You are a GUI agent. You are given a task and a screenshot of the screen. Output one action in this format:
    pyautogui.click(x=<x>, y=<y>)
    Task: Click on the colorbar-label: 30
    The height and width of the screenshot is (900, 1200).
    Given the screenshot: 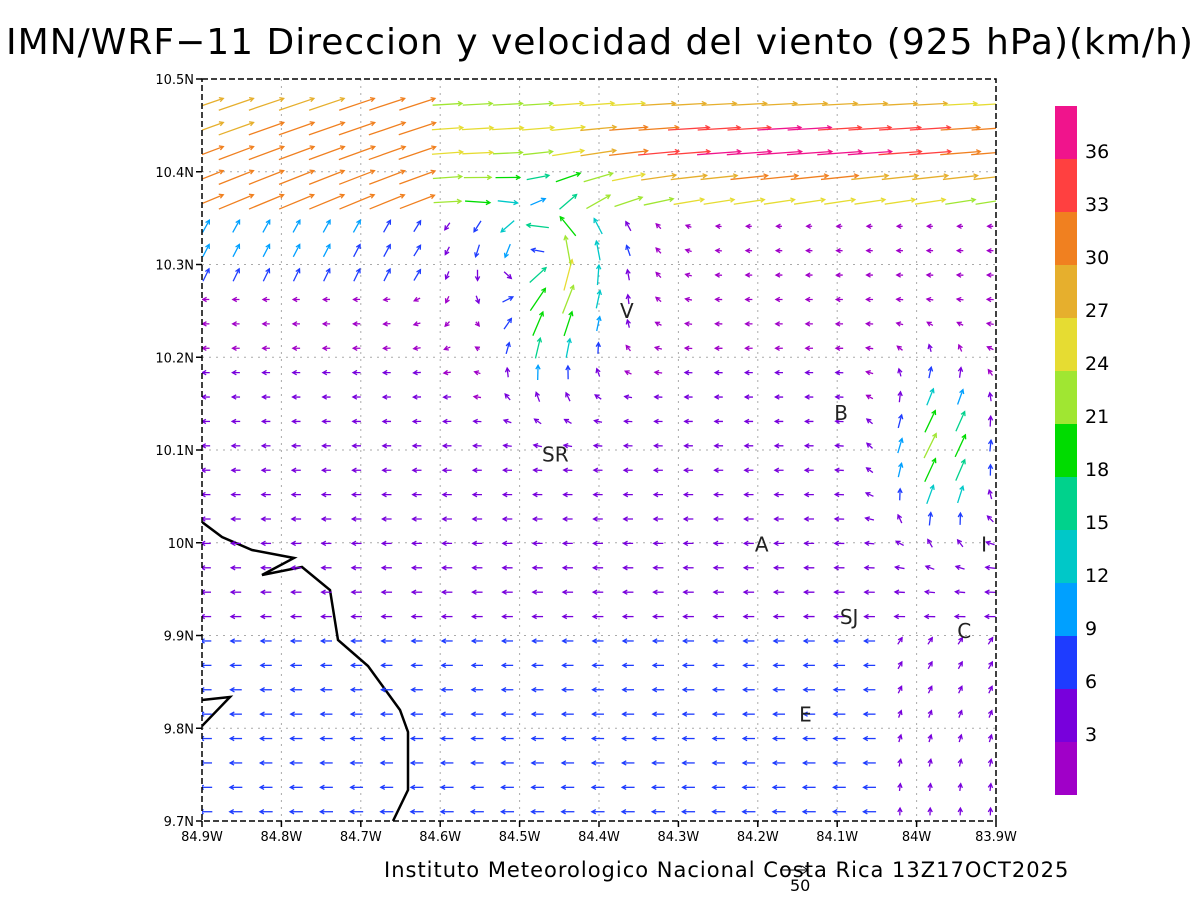 What is the action you would take?
    pyautogui.click(x=1097, y=258)
    